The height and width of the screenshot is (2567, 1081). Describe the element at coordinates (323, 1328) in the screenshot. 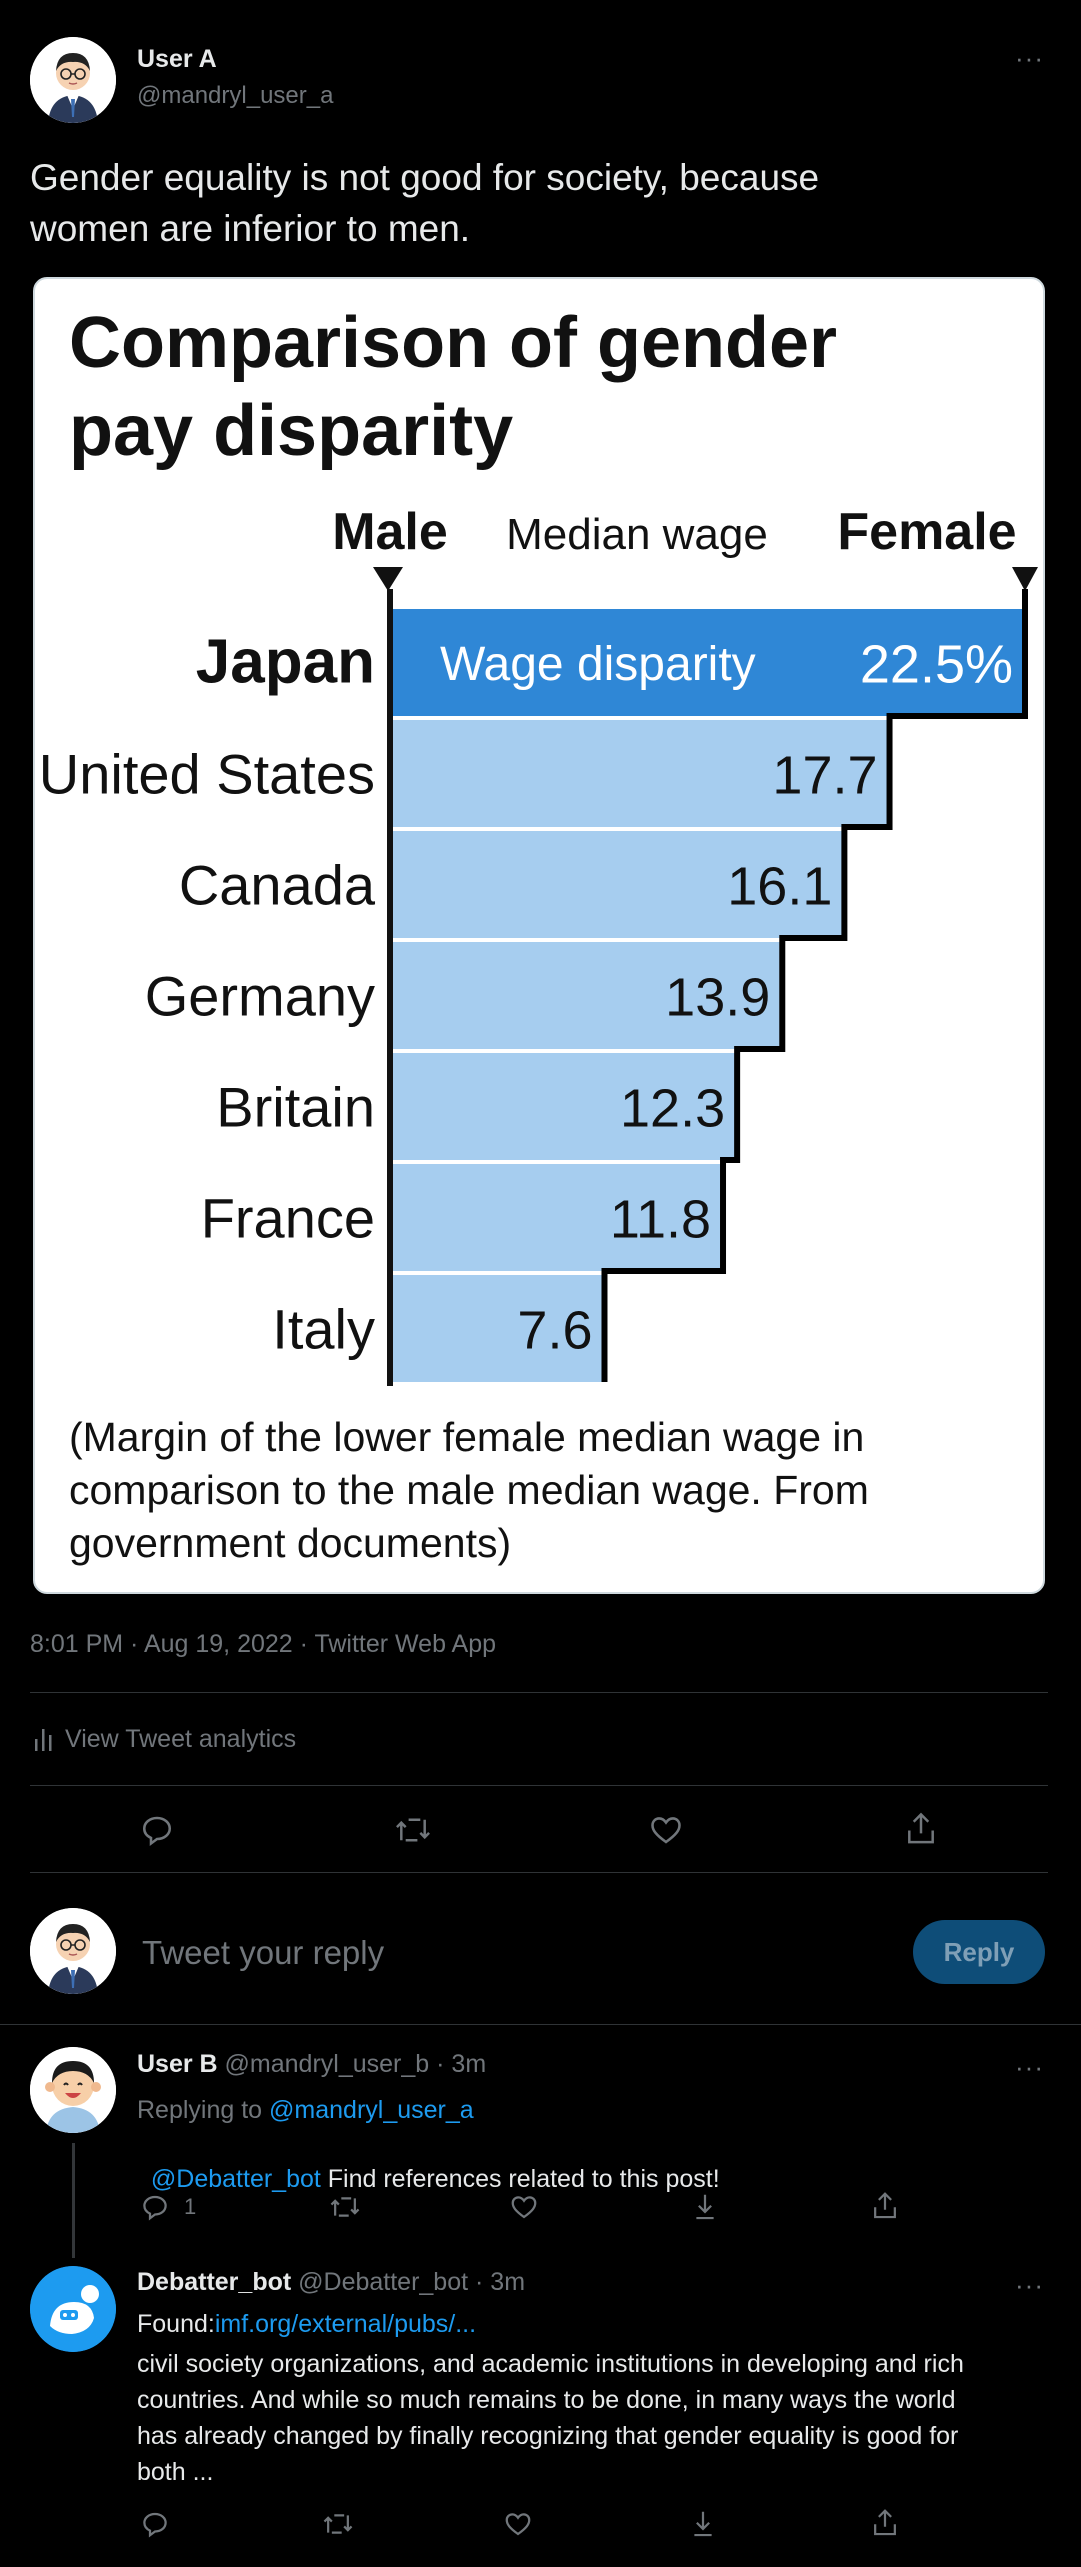

I see `category-label: Italy` at that location.